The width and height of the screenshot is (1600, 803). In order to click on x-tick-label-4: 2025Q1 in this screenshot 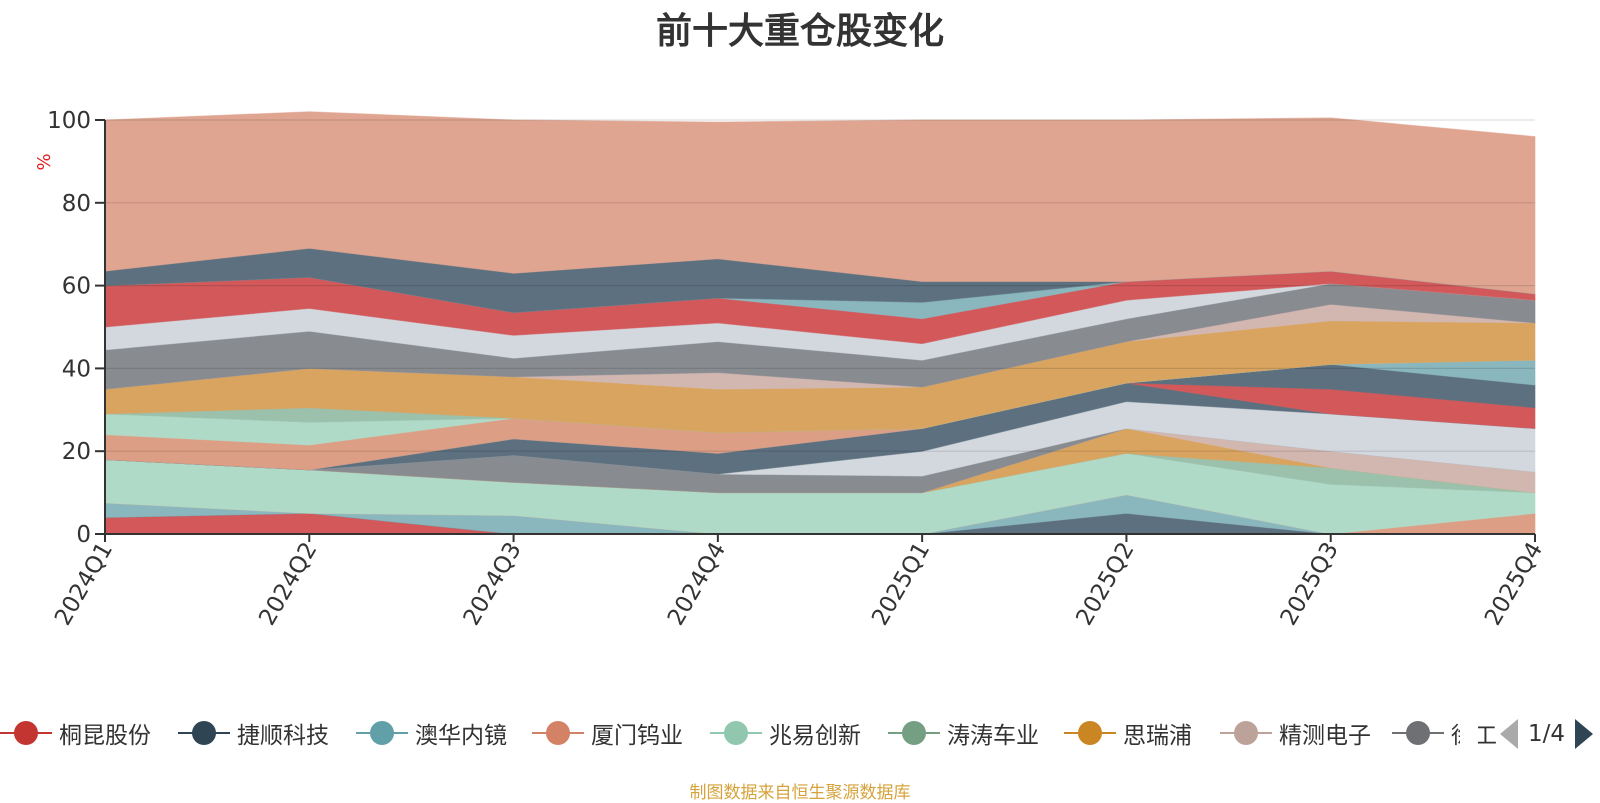, I will do `click(901, 584)`.